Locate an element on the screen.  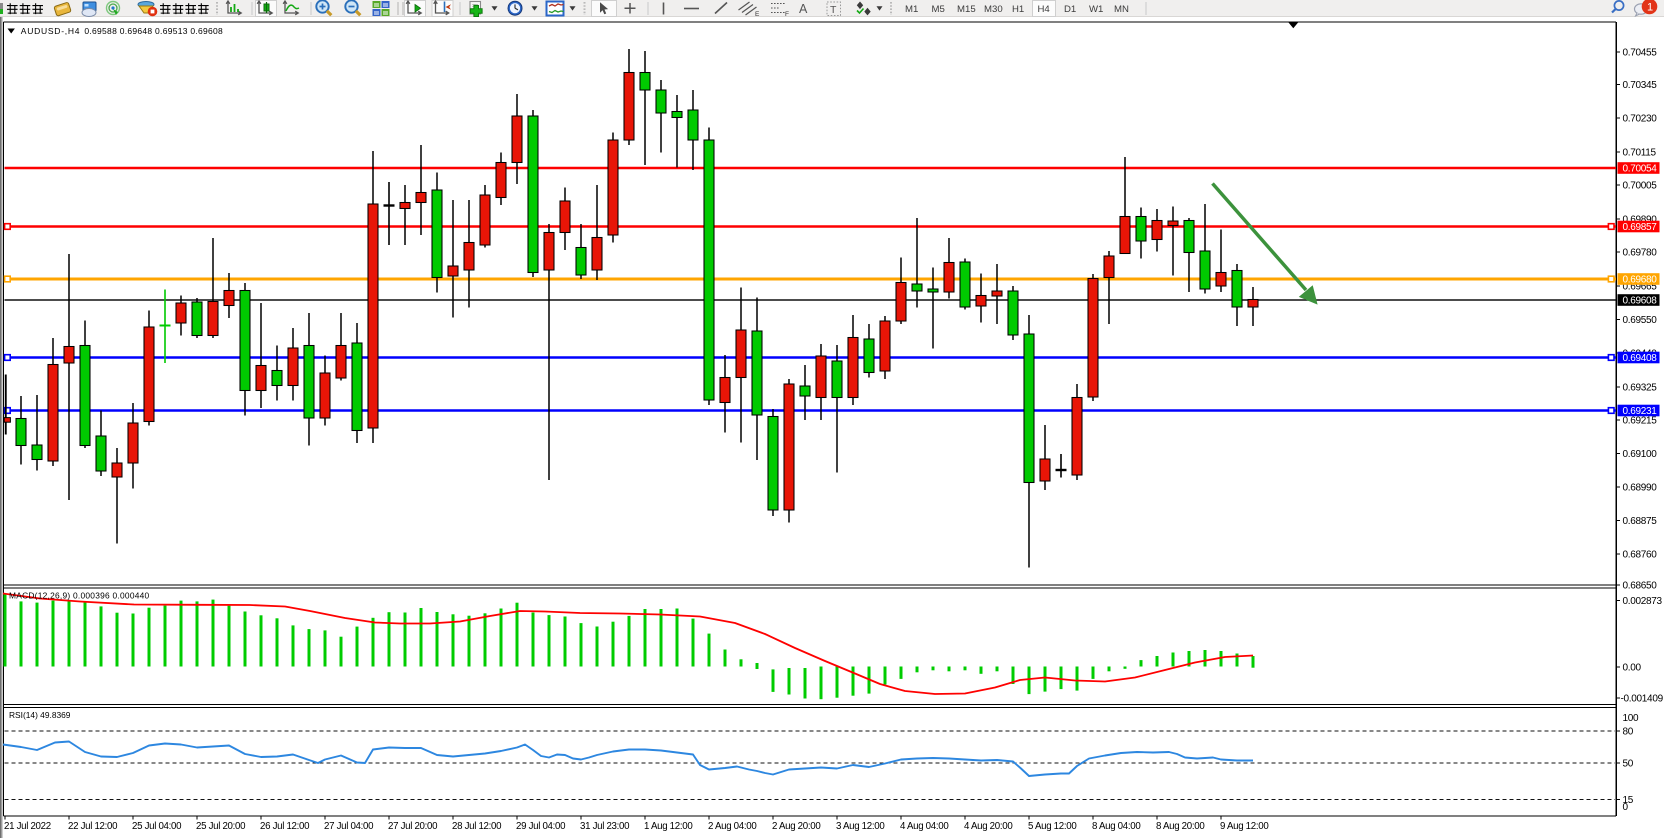
svg-text: 0.70230 is located at coordinates (1640, 119).